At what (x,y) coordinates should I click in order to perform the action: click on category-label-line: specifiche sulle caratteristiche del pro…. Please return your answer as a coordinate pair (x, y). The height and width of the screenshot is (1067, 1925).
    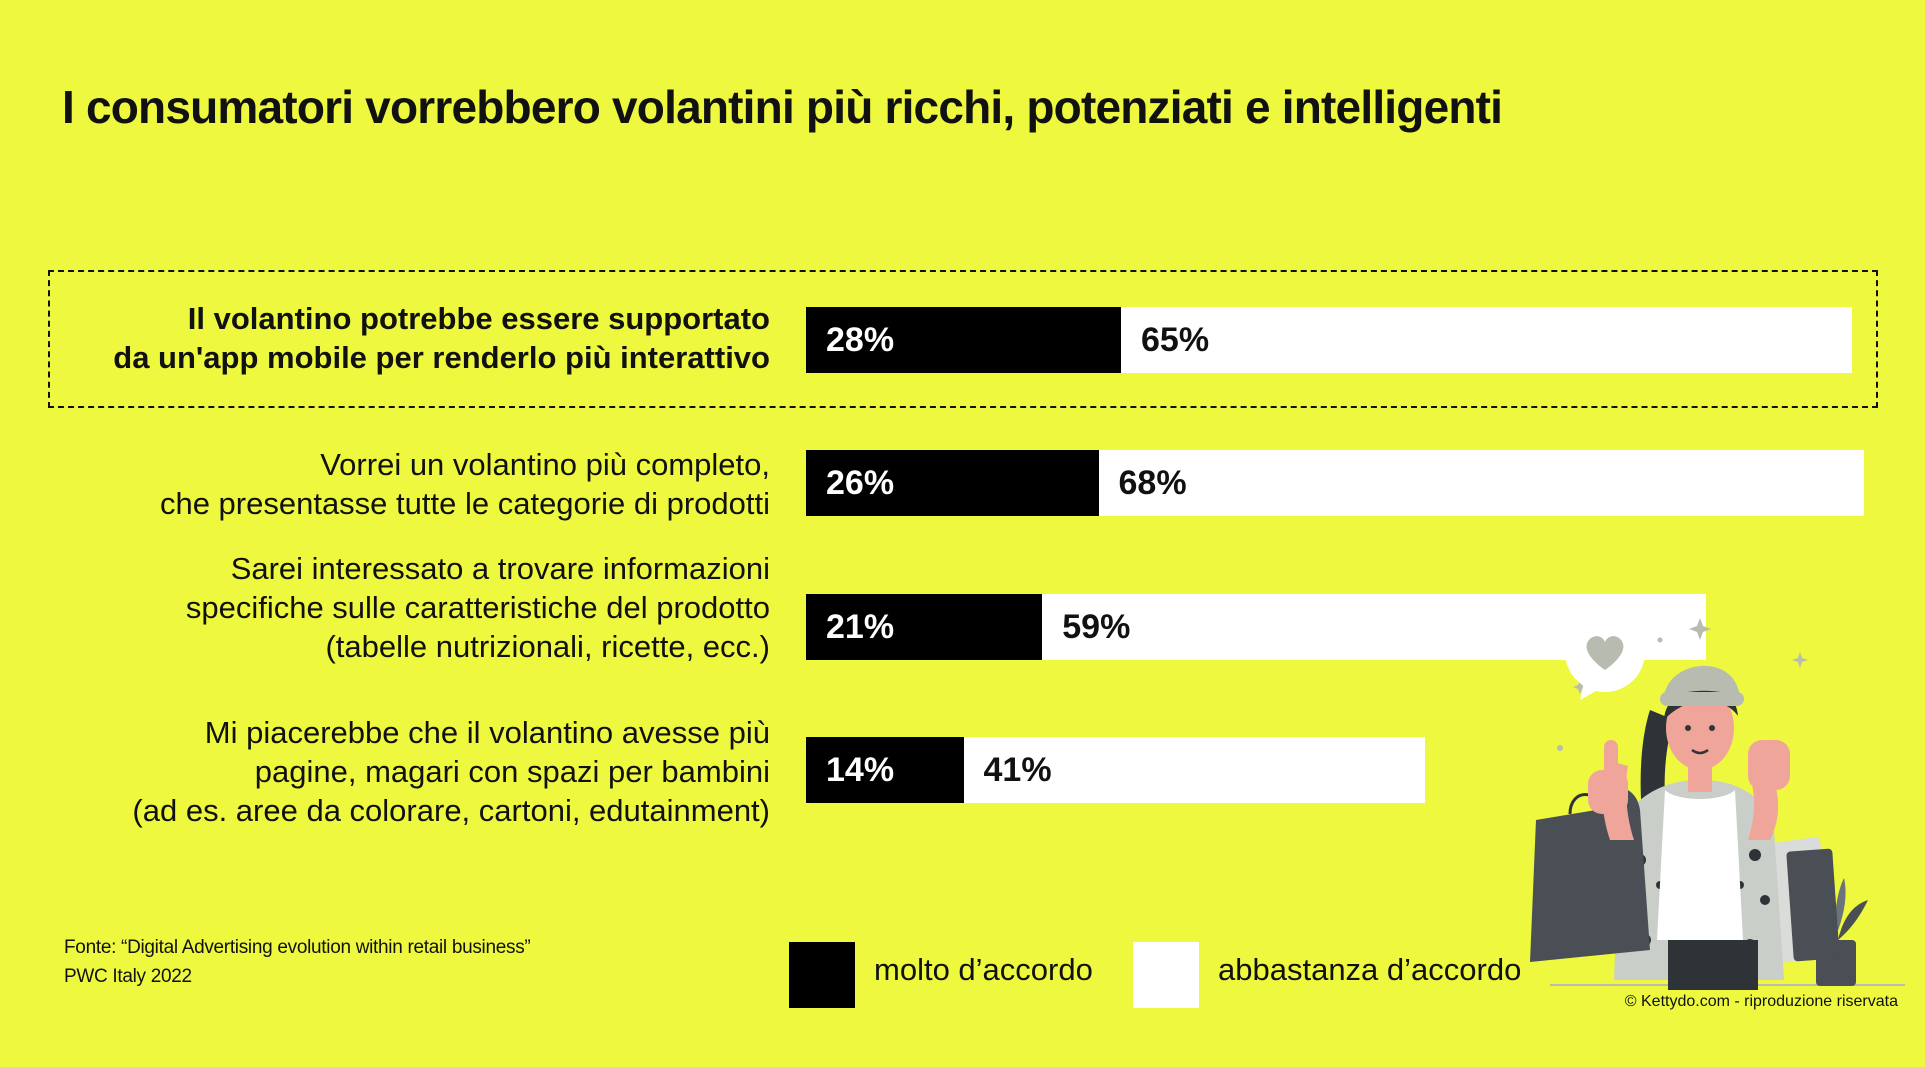
    Looking at the image, I should click on (477, 607).